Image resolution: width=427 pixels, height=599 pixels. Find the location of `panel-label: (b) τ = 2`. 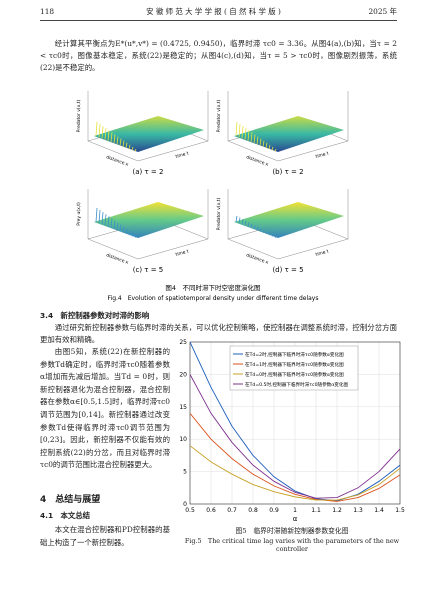

panel-label: (b) τ = 2 is located at coordinates (287, 172).